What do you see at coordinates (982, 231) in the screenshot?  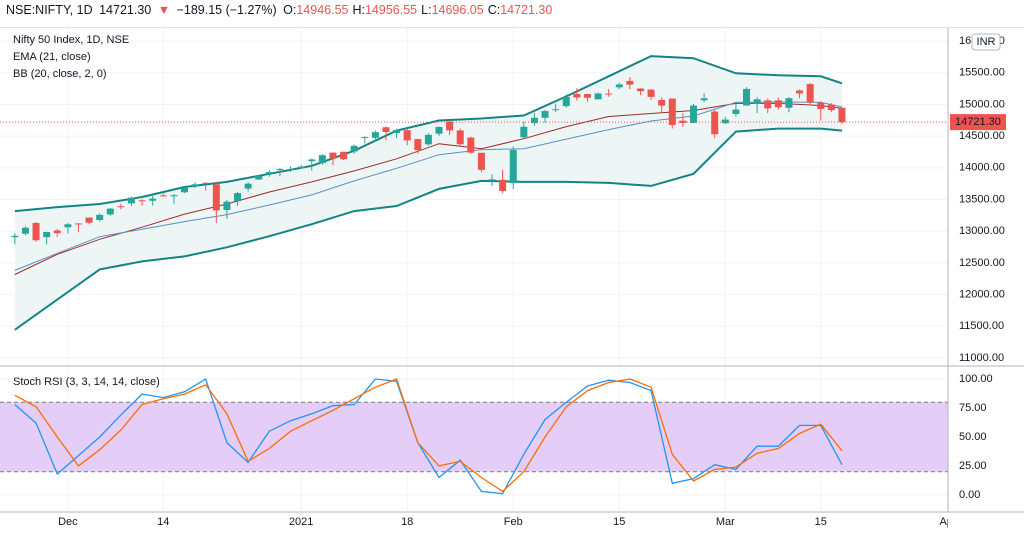 I see `y-tick-label: 13000.00` at bounding box center [982, 231].